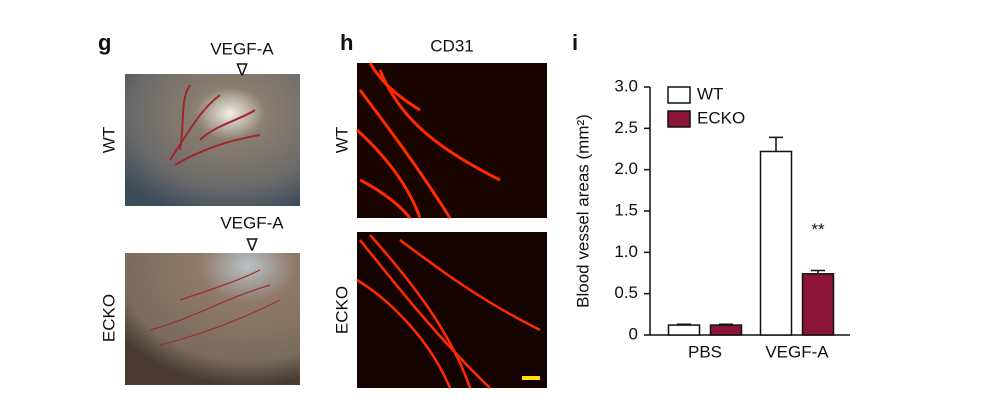 The width and height of the screenshot is (1006, 402). What do you see at coordinates (797, 351) in the screenshot?
I see `x-tick-label: VEGF-A` at bounding box center [797, 351].